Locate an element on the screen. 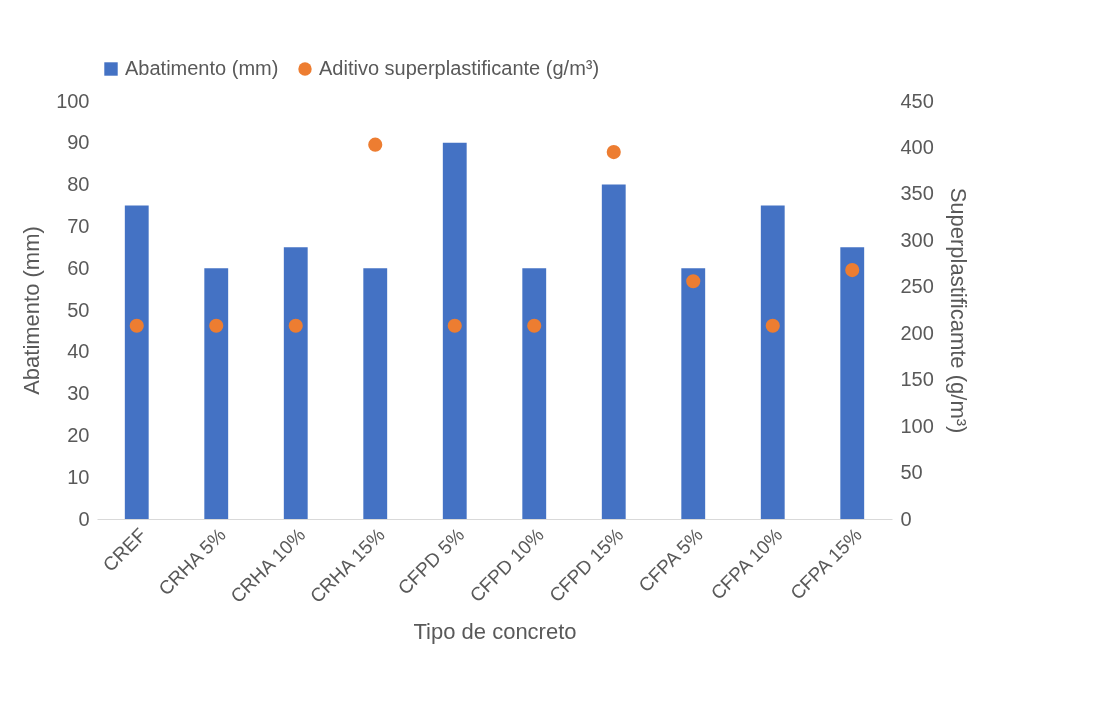 This screenshot has width=1094, height=719. y-tick-label: 50 is located at coordinates (78, 309).